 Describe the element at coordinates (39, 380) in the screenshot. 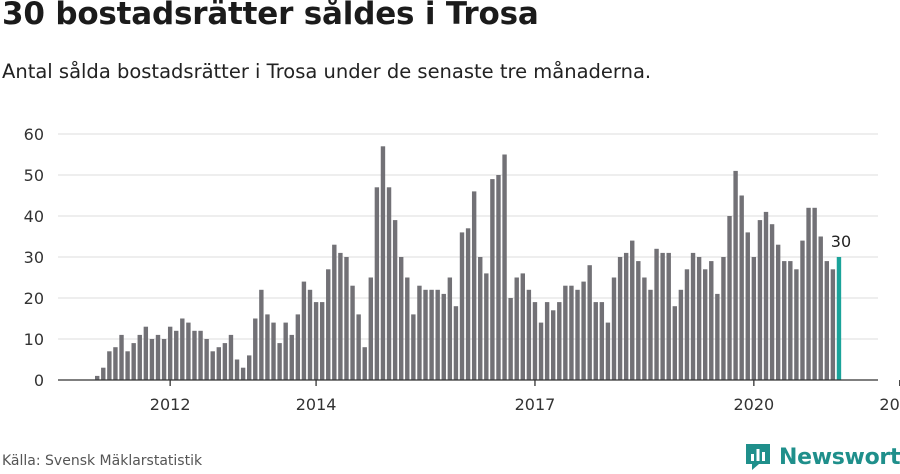

I see `y-tick-label: 0` at that location.